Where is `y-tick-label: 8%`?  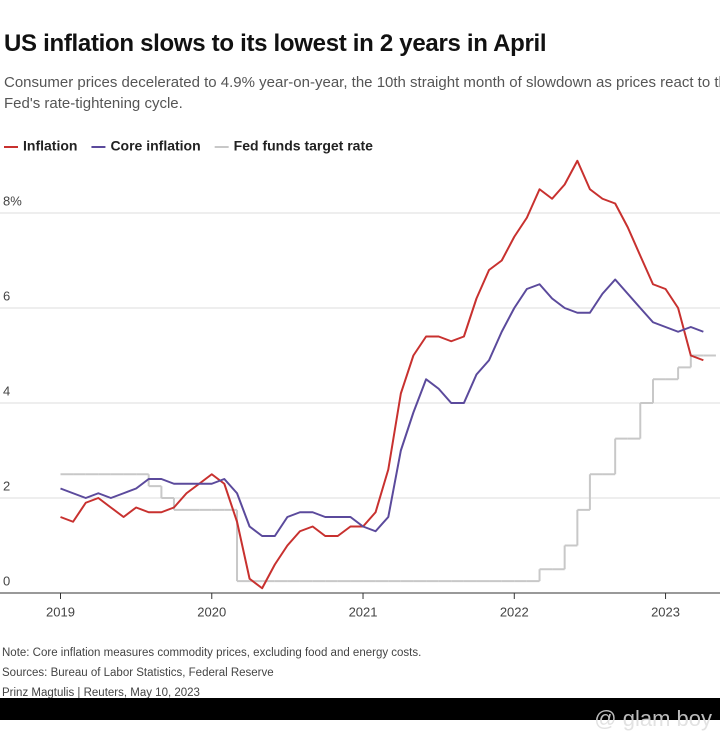 y-tick-label: 8% is located at coordinates (12, 200).